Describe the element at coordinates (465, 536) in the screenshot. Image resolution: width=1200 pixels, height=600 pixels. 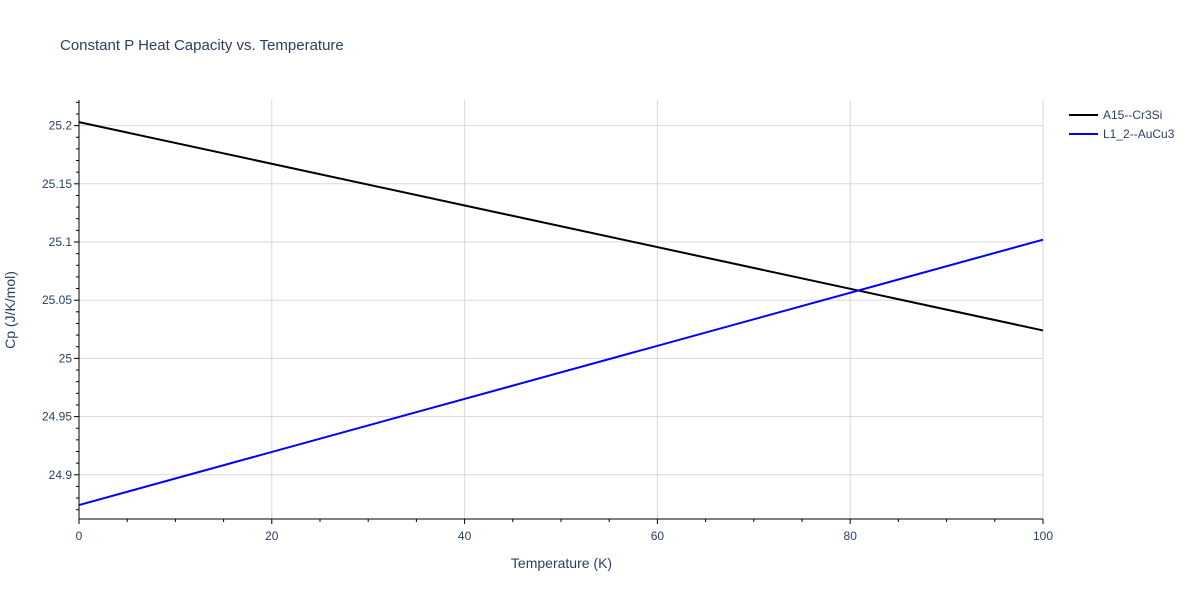
I see `x-tick-label: 40` at that location.